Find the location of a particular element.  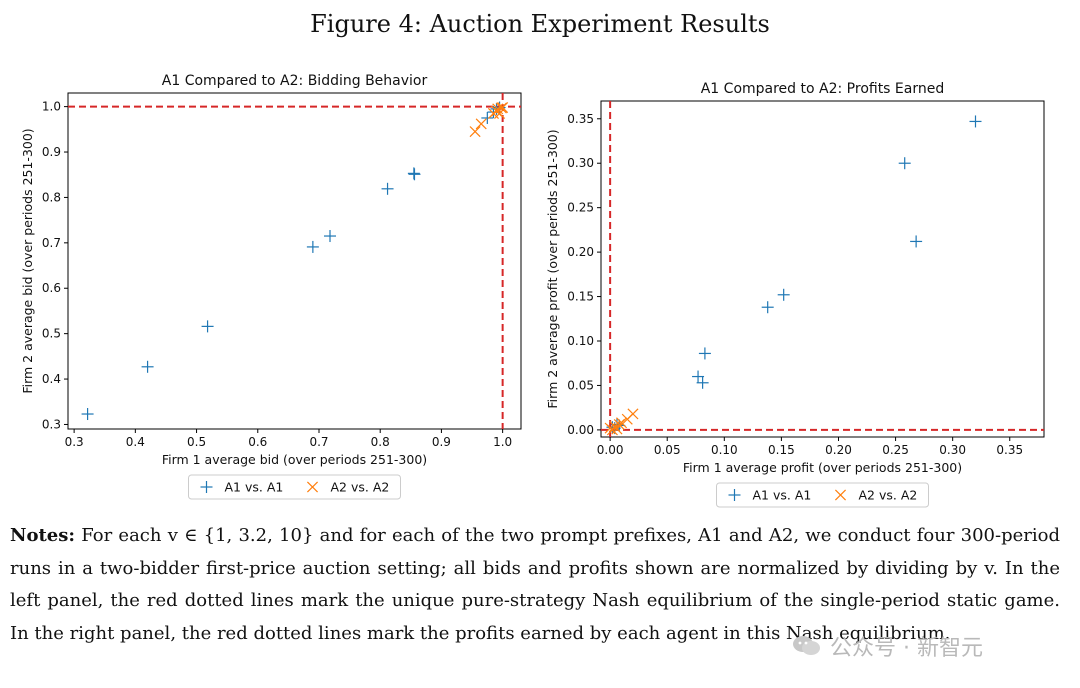

y-tick-label: 0.15 is located at coordinates (580, 297).